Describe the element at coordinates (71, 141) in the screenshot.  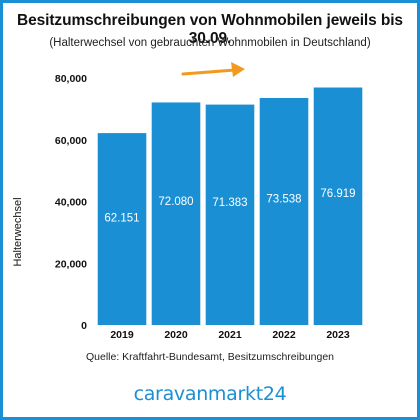
I see `y-tick-label: 60,000` at that location.